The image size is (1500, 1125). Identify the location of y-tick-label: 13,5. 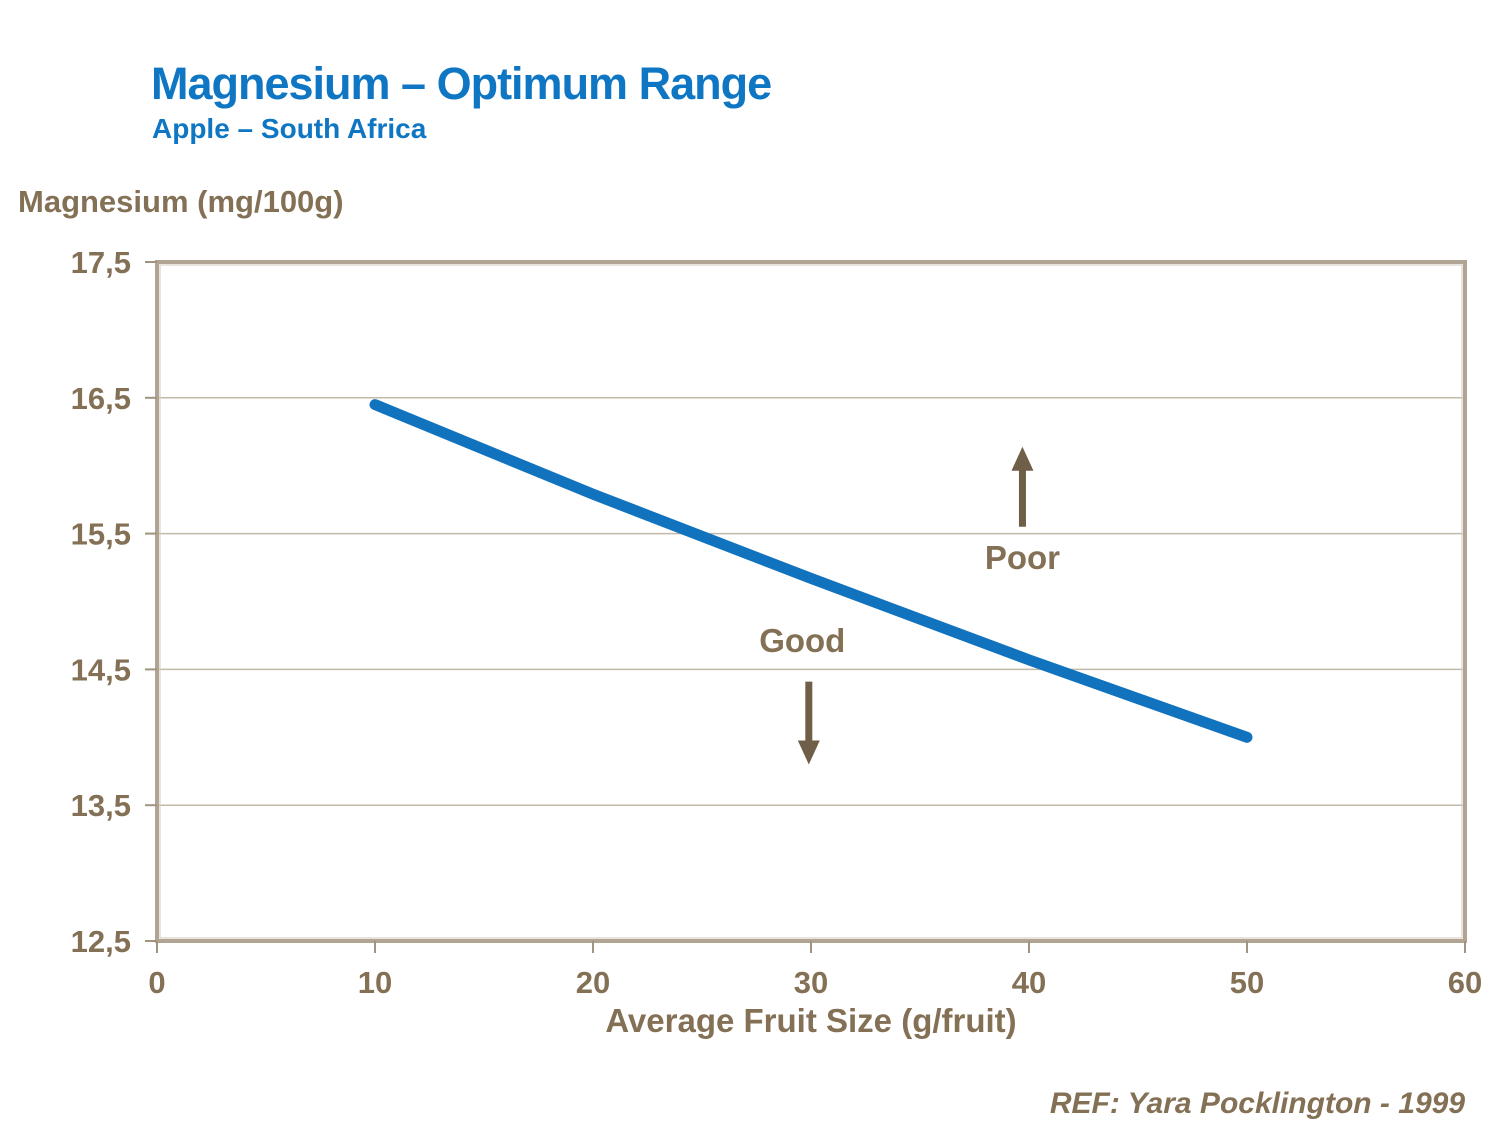
(101, 805).